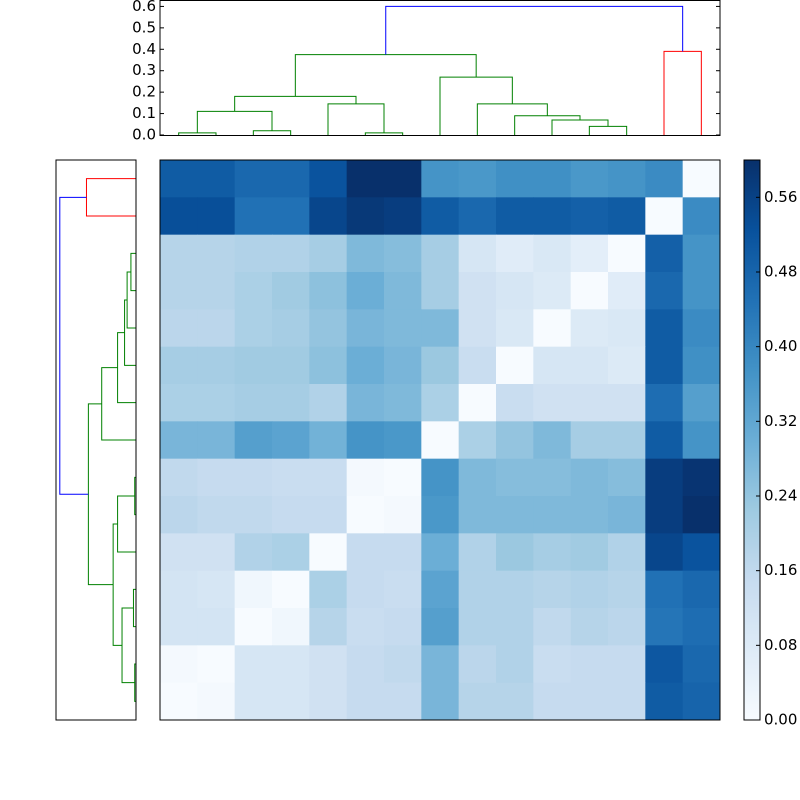  What do you see at coordinates (780, 570) in the screenshot?
I see `colorbar-tick-label: 0.16` at bounding box center [780, 570].